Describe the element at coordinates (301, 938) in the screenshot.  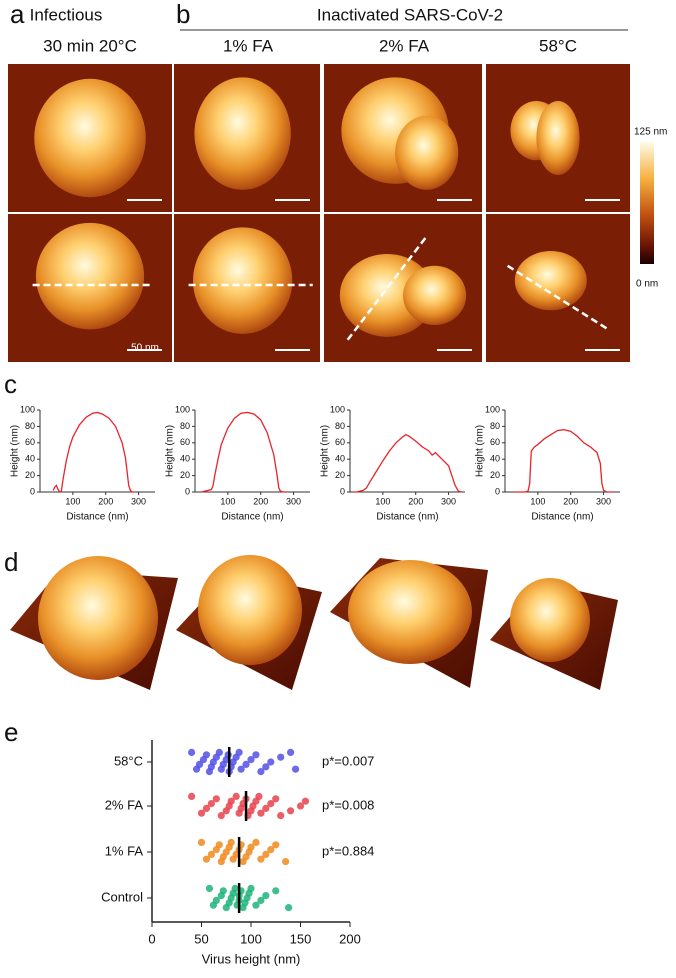
I see `x-tick-label: 150` at that location.